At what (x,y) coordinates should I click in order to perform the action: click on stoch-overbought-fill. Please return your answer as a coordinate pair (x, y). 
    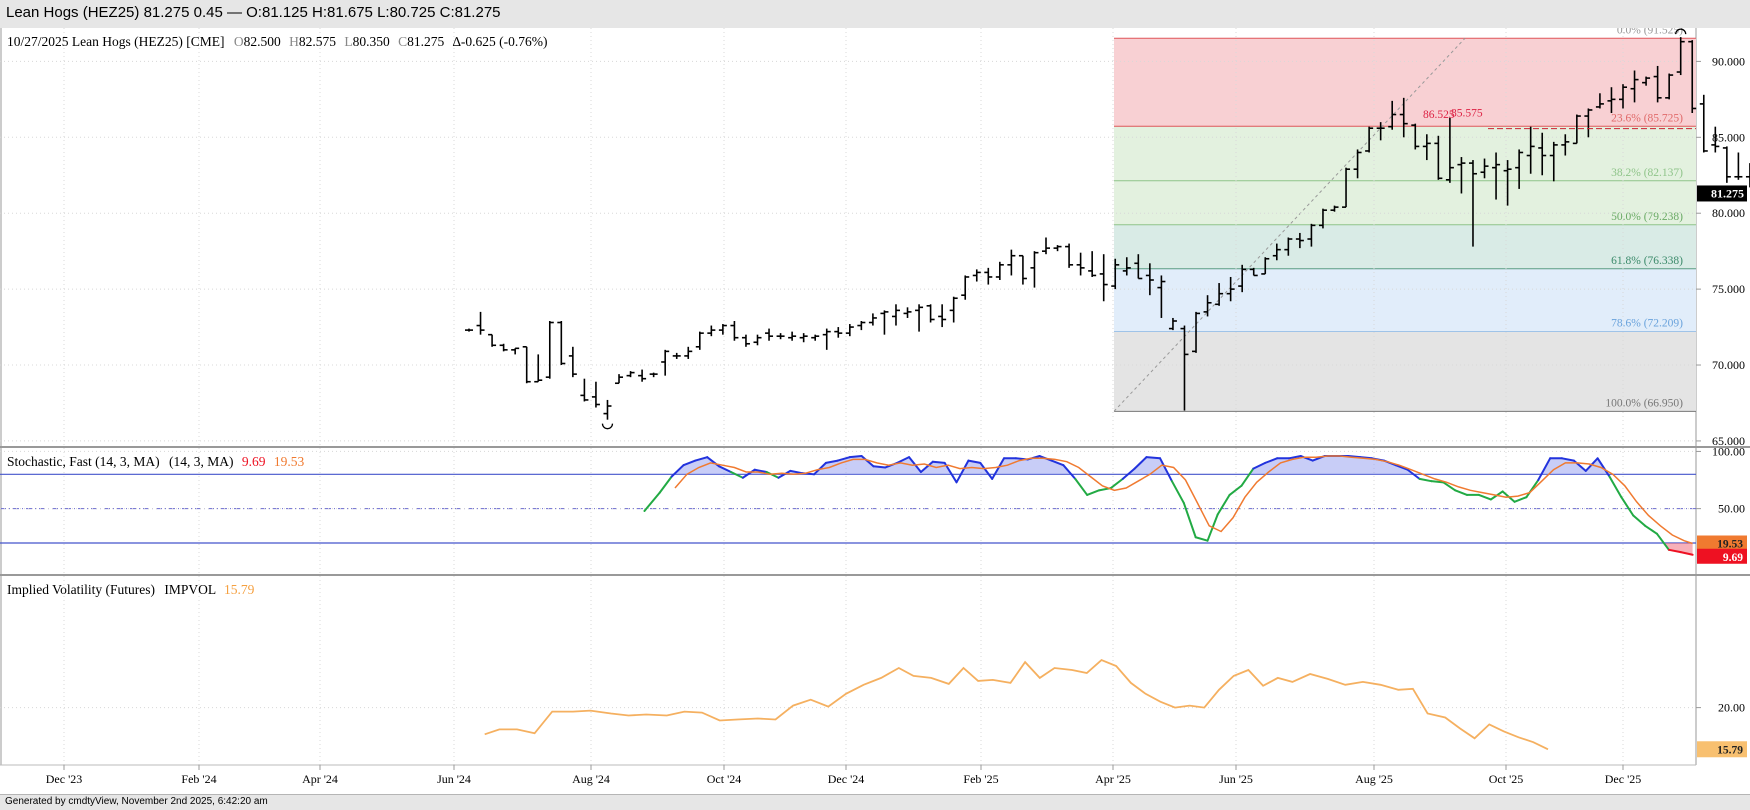
    Looking at the image, I should click on (1574, 466).